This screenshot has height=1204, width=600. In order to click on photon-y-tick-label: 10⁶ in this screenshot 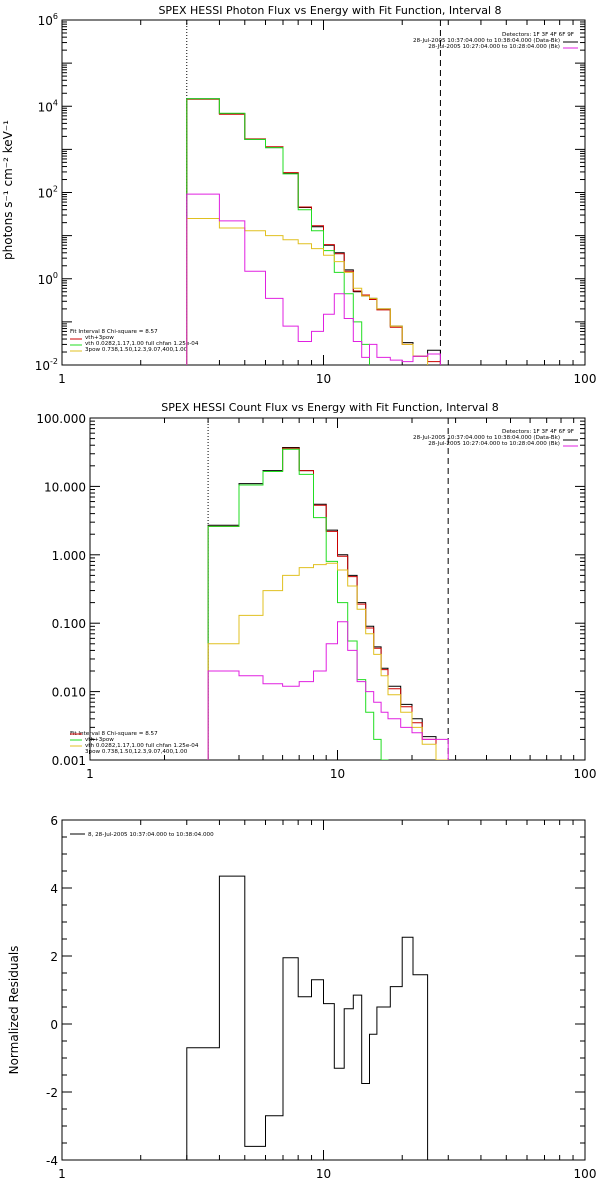, I will do `click(48, 20)`.